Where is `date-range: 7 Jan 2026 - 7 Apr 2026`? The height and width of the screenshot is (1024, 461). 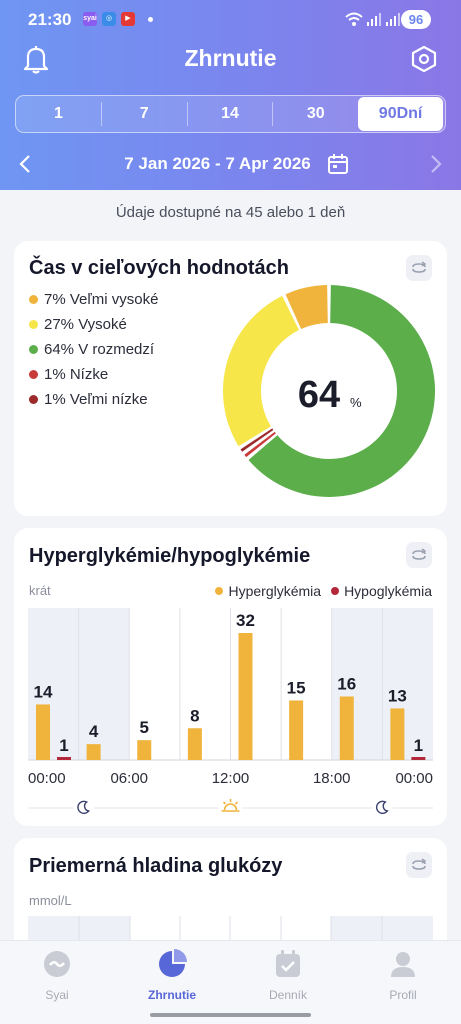 date-range: 7 Jan 2026 - 7 Apr 2026 is located at coordinates (217, 163).